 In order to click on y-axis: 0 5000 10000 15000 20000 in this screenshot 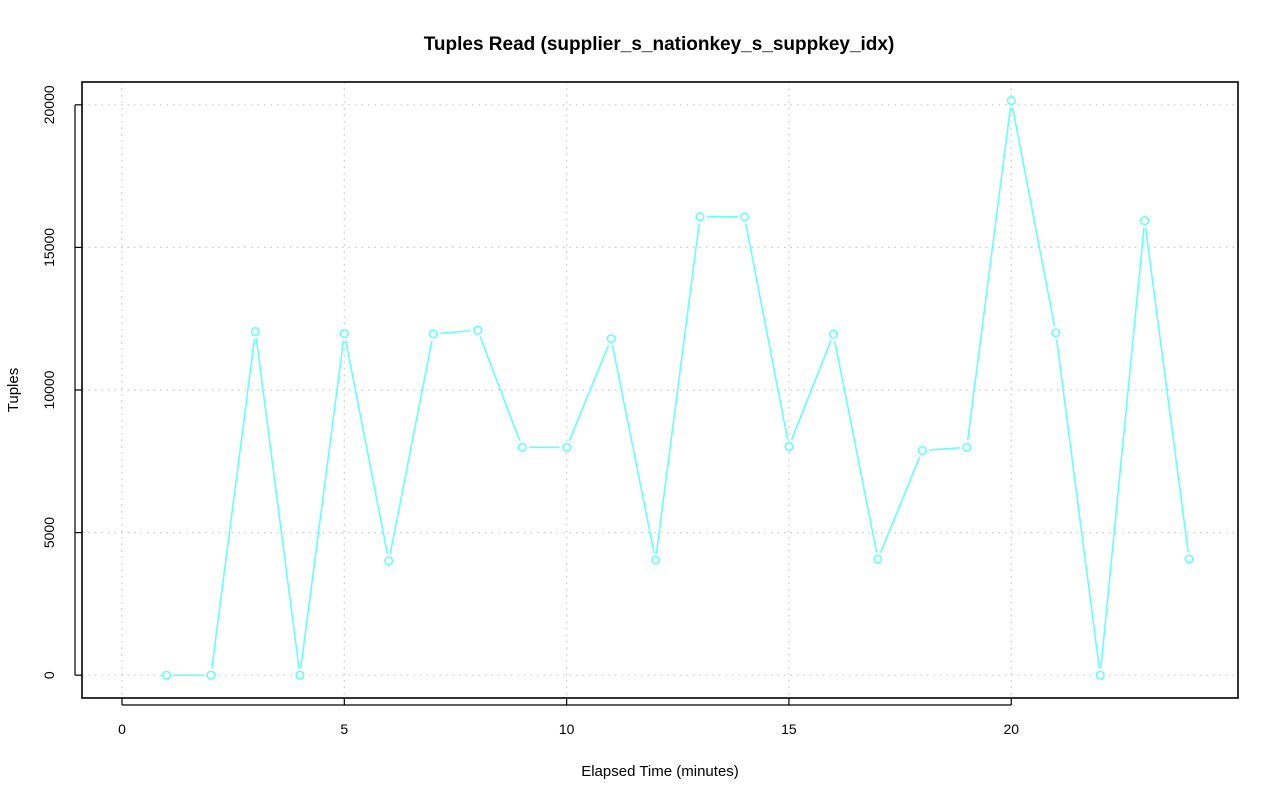, I will do `click(61, 382)`.